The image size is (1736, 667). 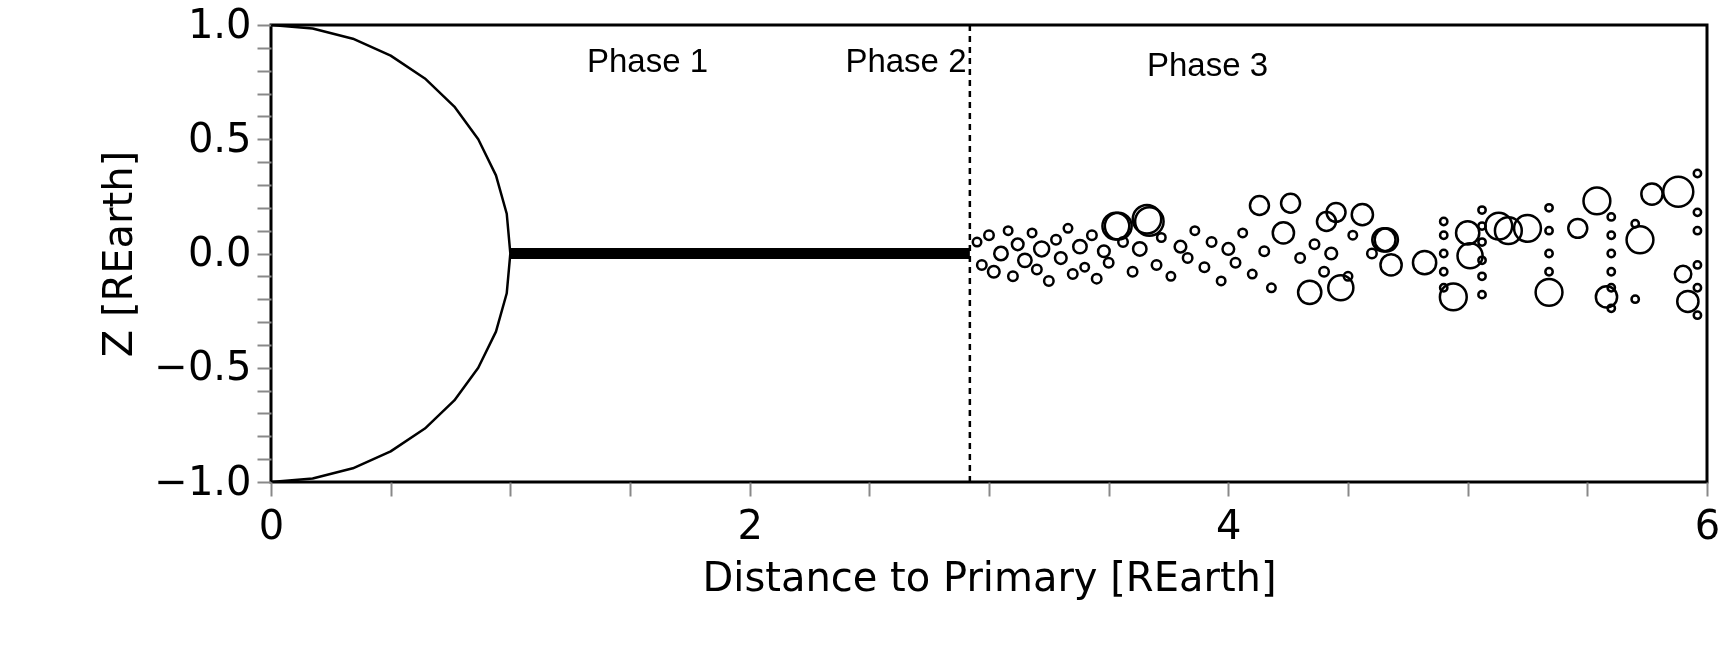 I want to click on y-tick-label: −0.5, so click(x=203, y=366).